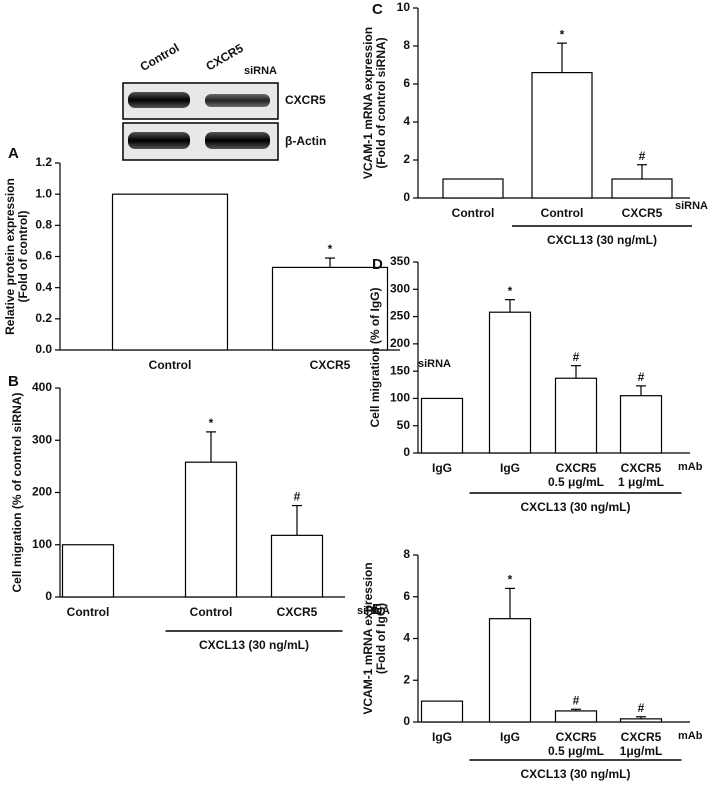 This screenshot has height=785, width=709. What do you see at coordinates (43, 225) in the screenshot?
I see `y-tick-label: 0.8` at bounding box center [43, 225].